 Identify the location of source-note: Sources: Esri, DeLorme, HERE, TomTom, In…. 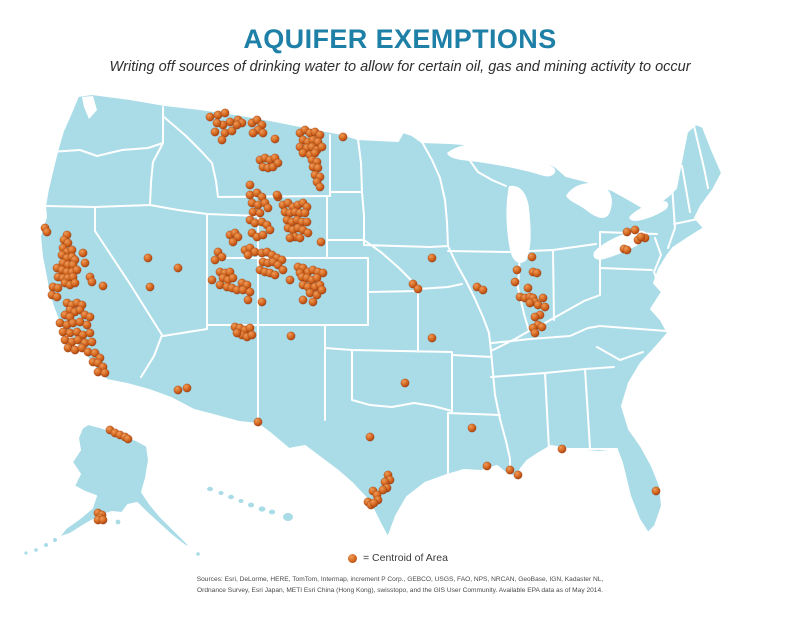
(400, 586).